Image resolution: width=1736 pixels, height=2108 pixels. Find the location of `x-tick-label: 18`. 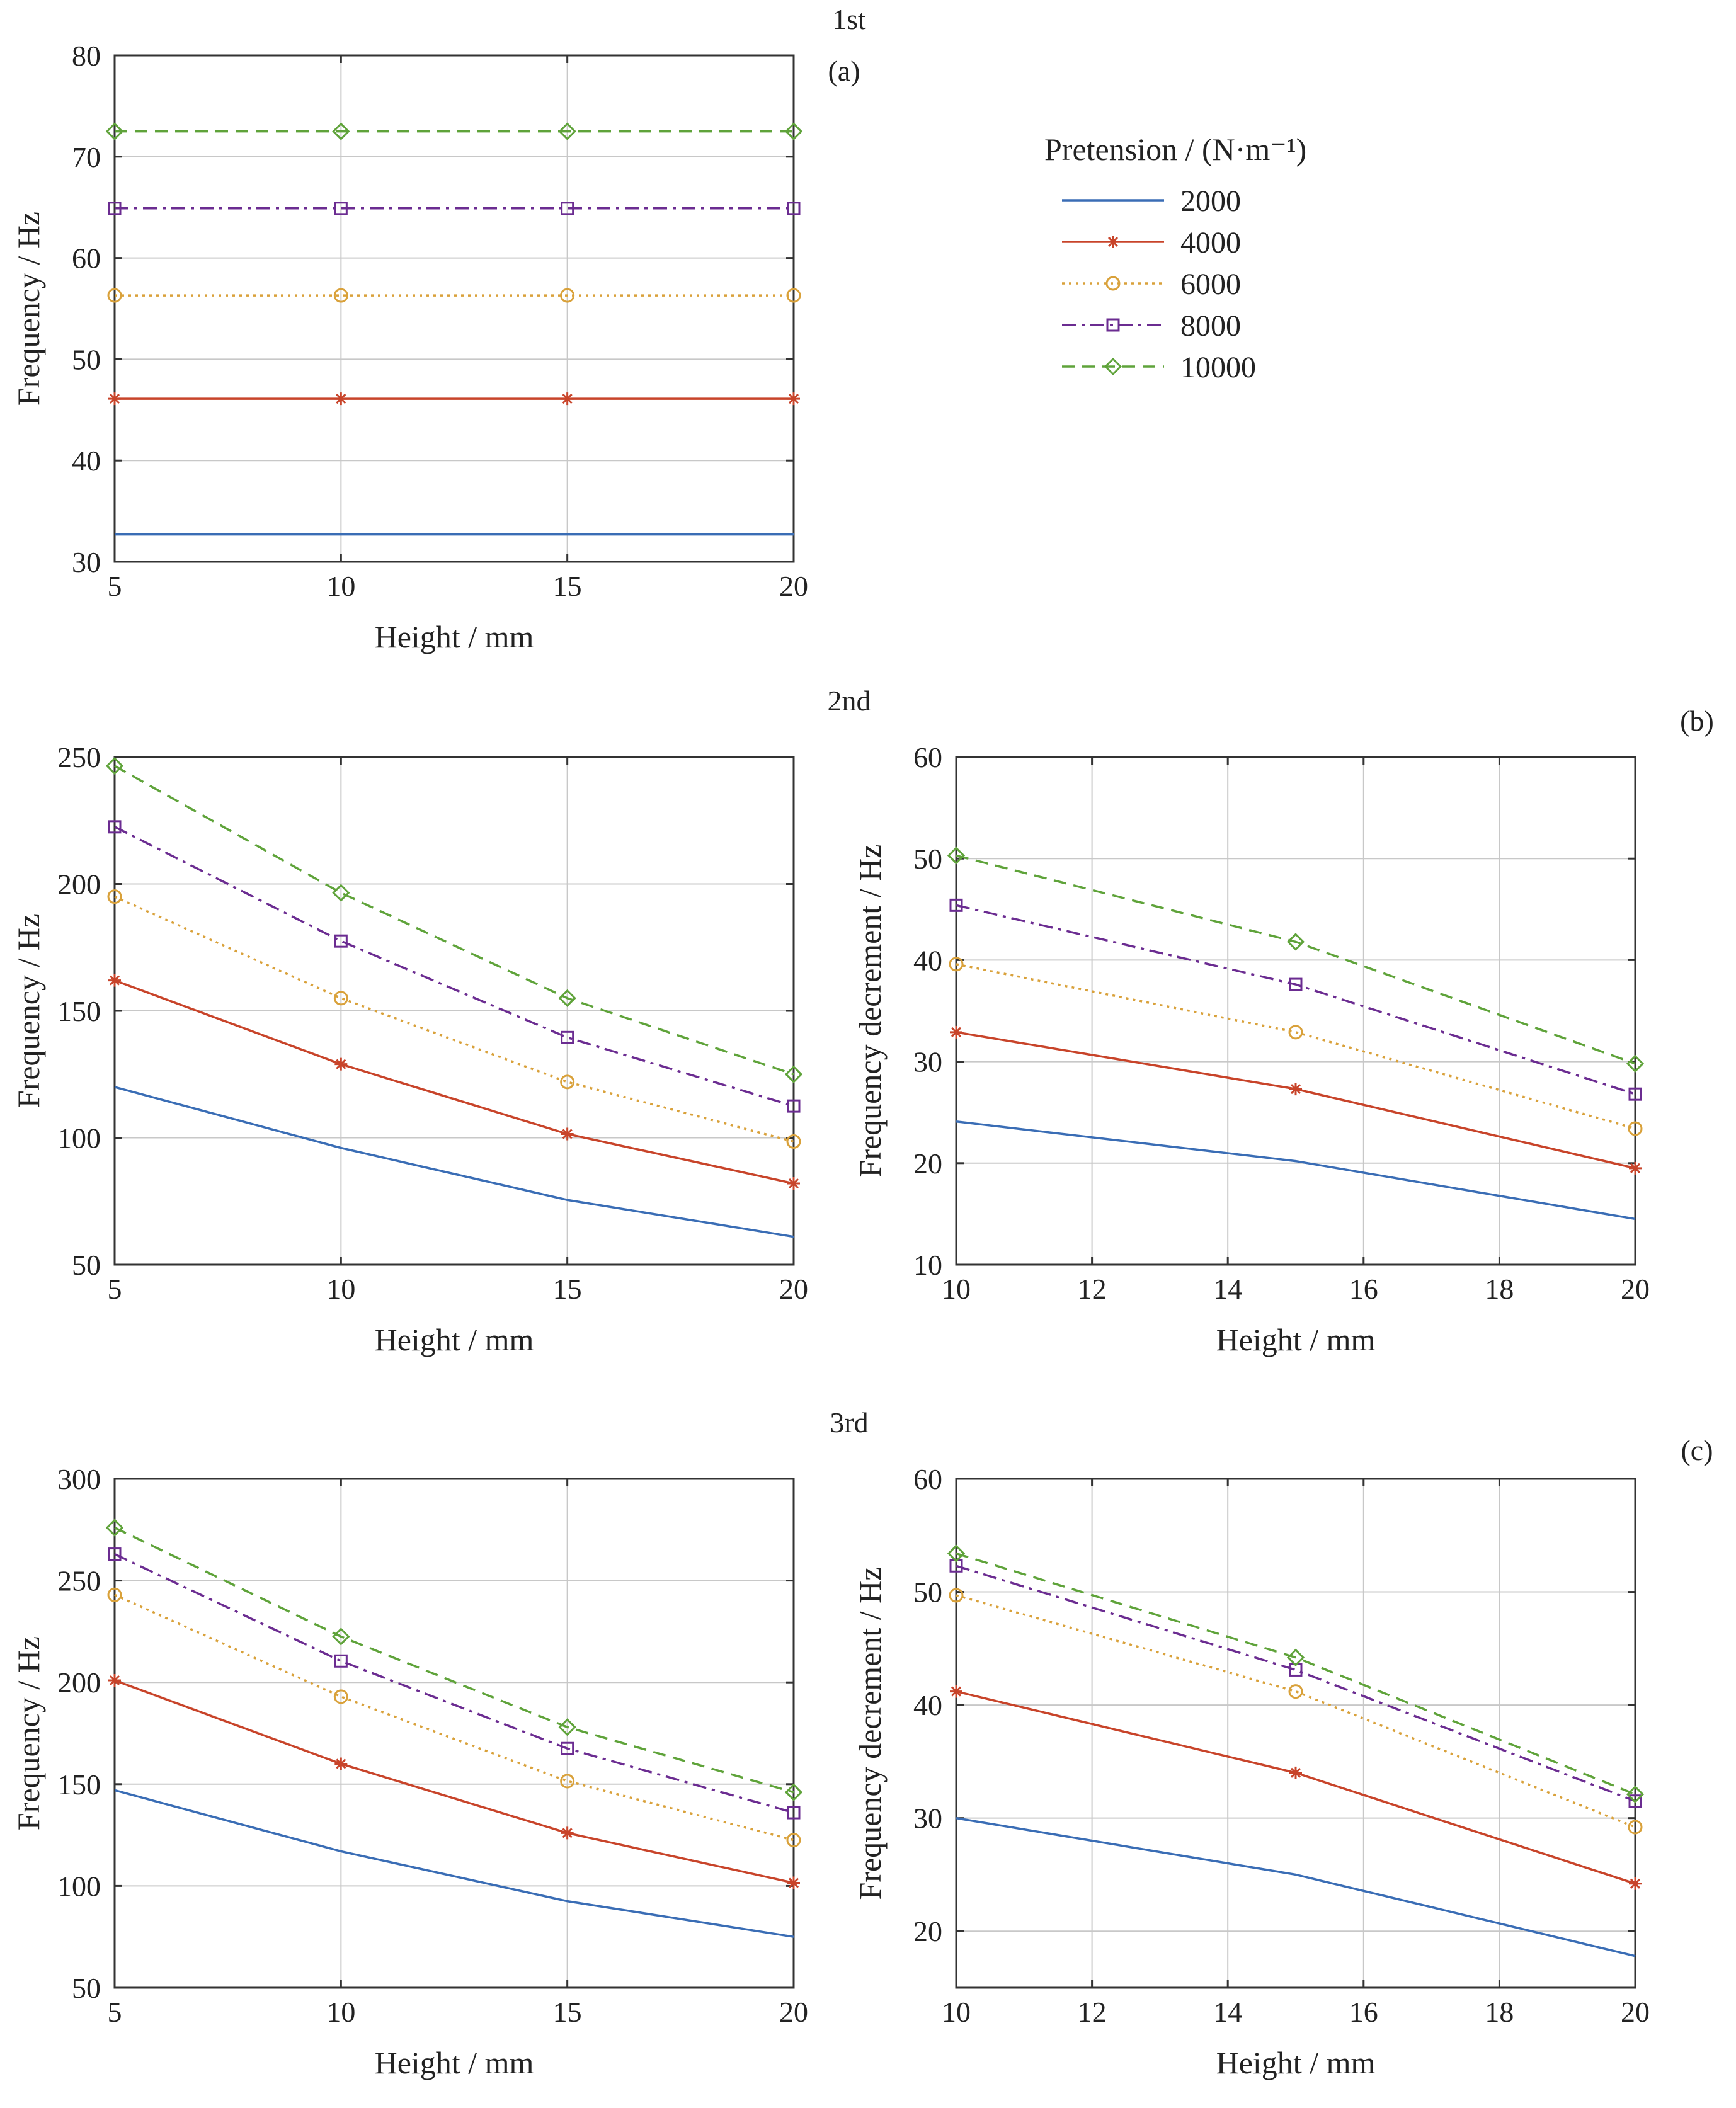

x-tick-label: 18 is located at coordinates (1499, 2012).